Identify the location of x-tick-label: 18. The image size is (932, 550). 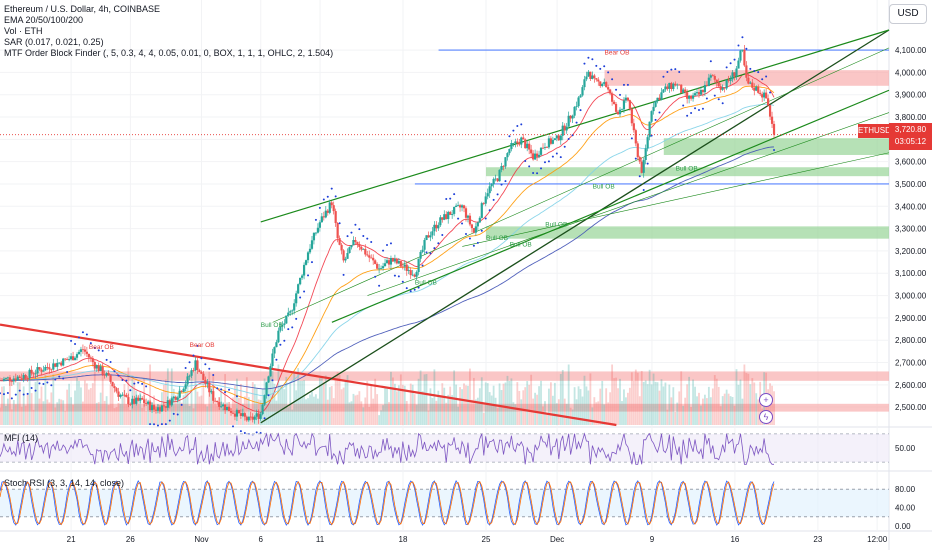
(403, 539).